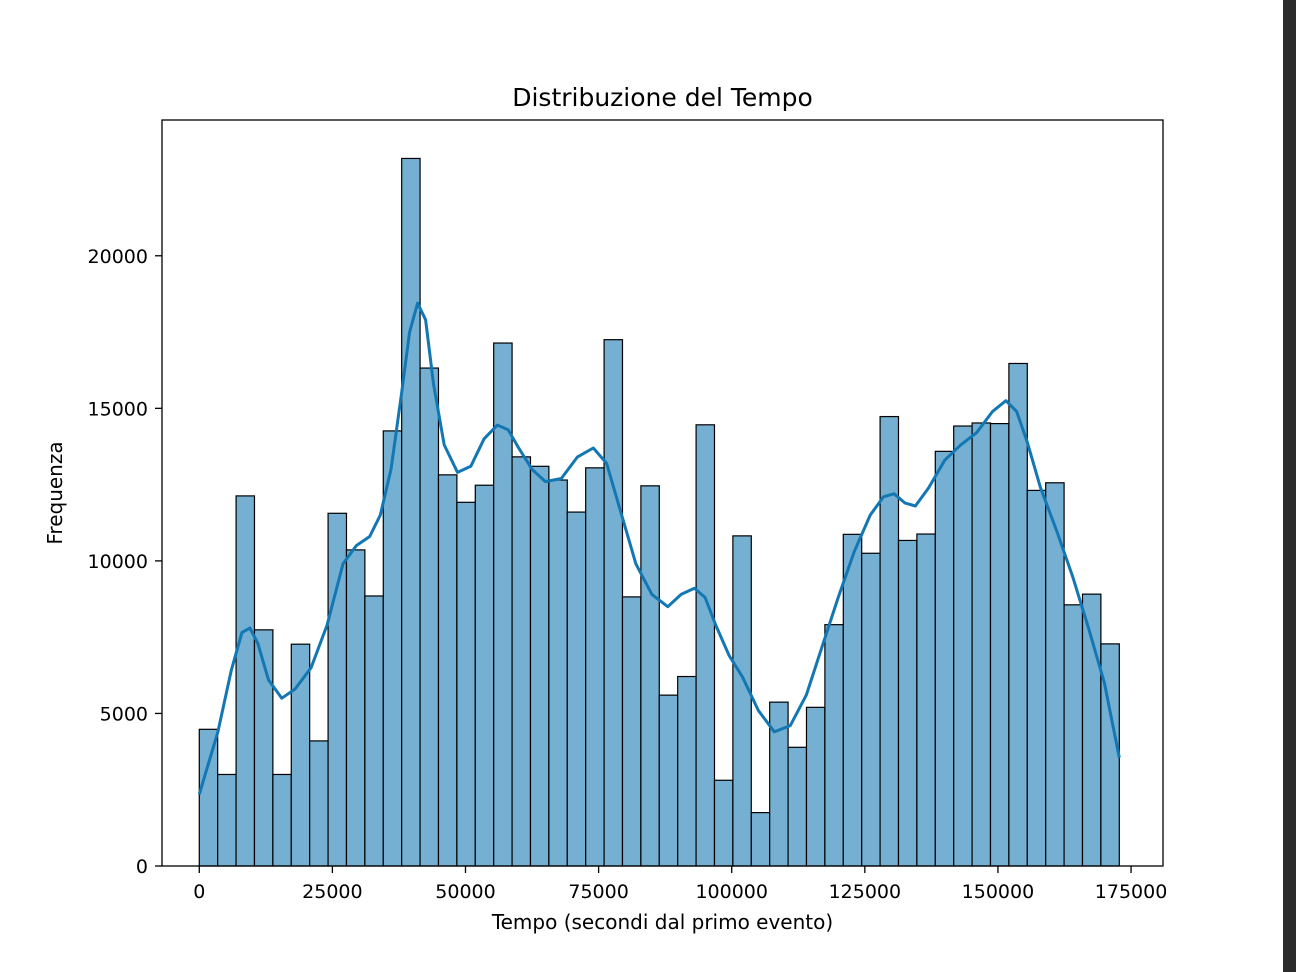 This screenshot has height=972, width=1296. Describe the element at coordinates (662, 97) in the screenshot. I see `chart-title: Distribuzione del Tempo` at that location.